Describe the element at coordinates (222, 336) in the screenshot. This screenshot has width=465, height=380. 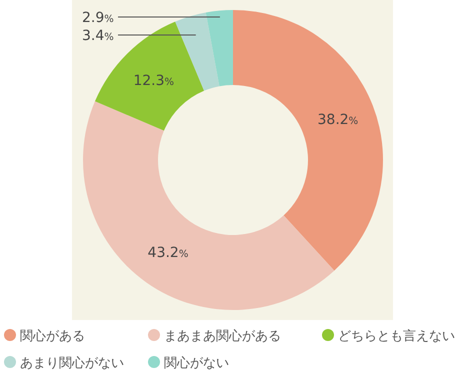
I see `legend-label: まあまあ関心がある` at that location.